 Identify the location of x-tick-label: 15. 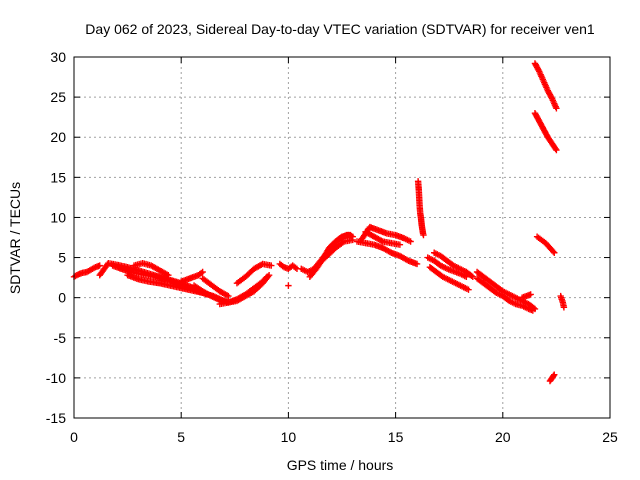
(396, 437).